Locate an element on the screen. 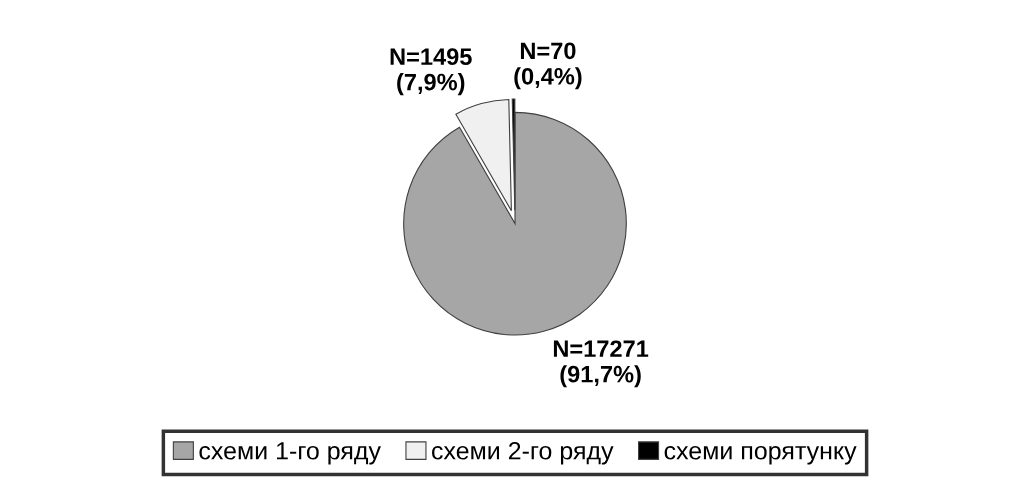 The image size is (1030, 497). data-label: N=17271 (91,7%) is located at coordinates (601, 364).